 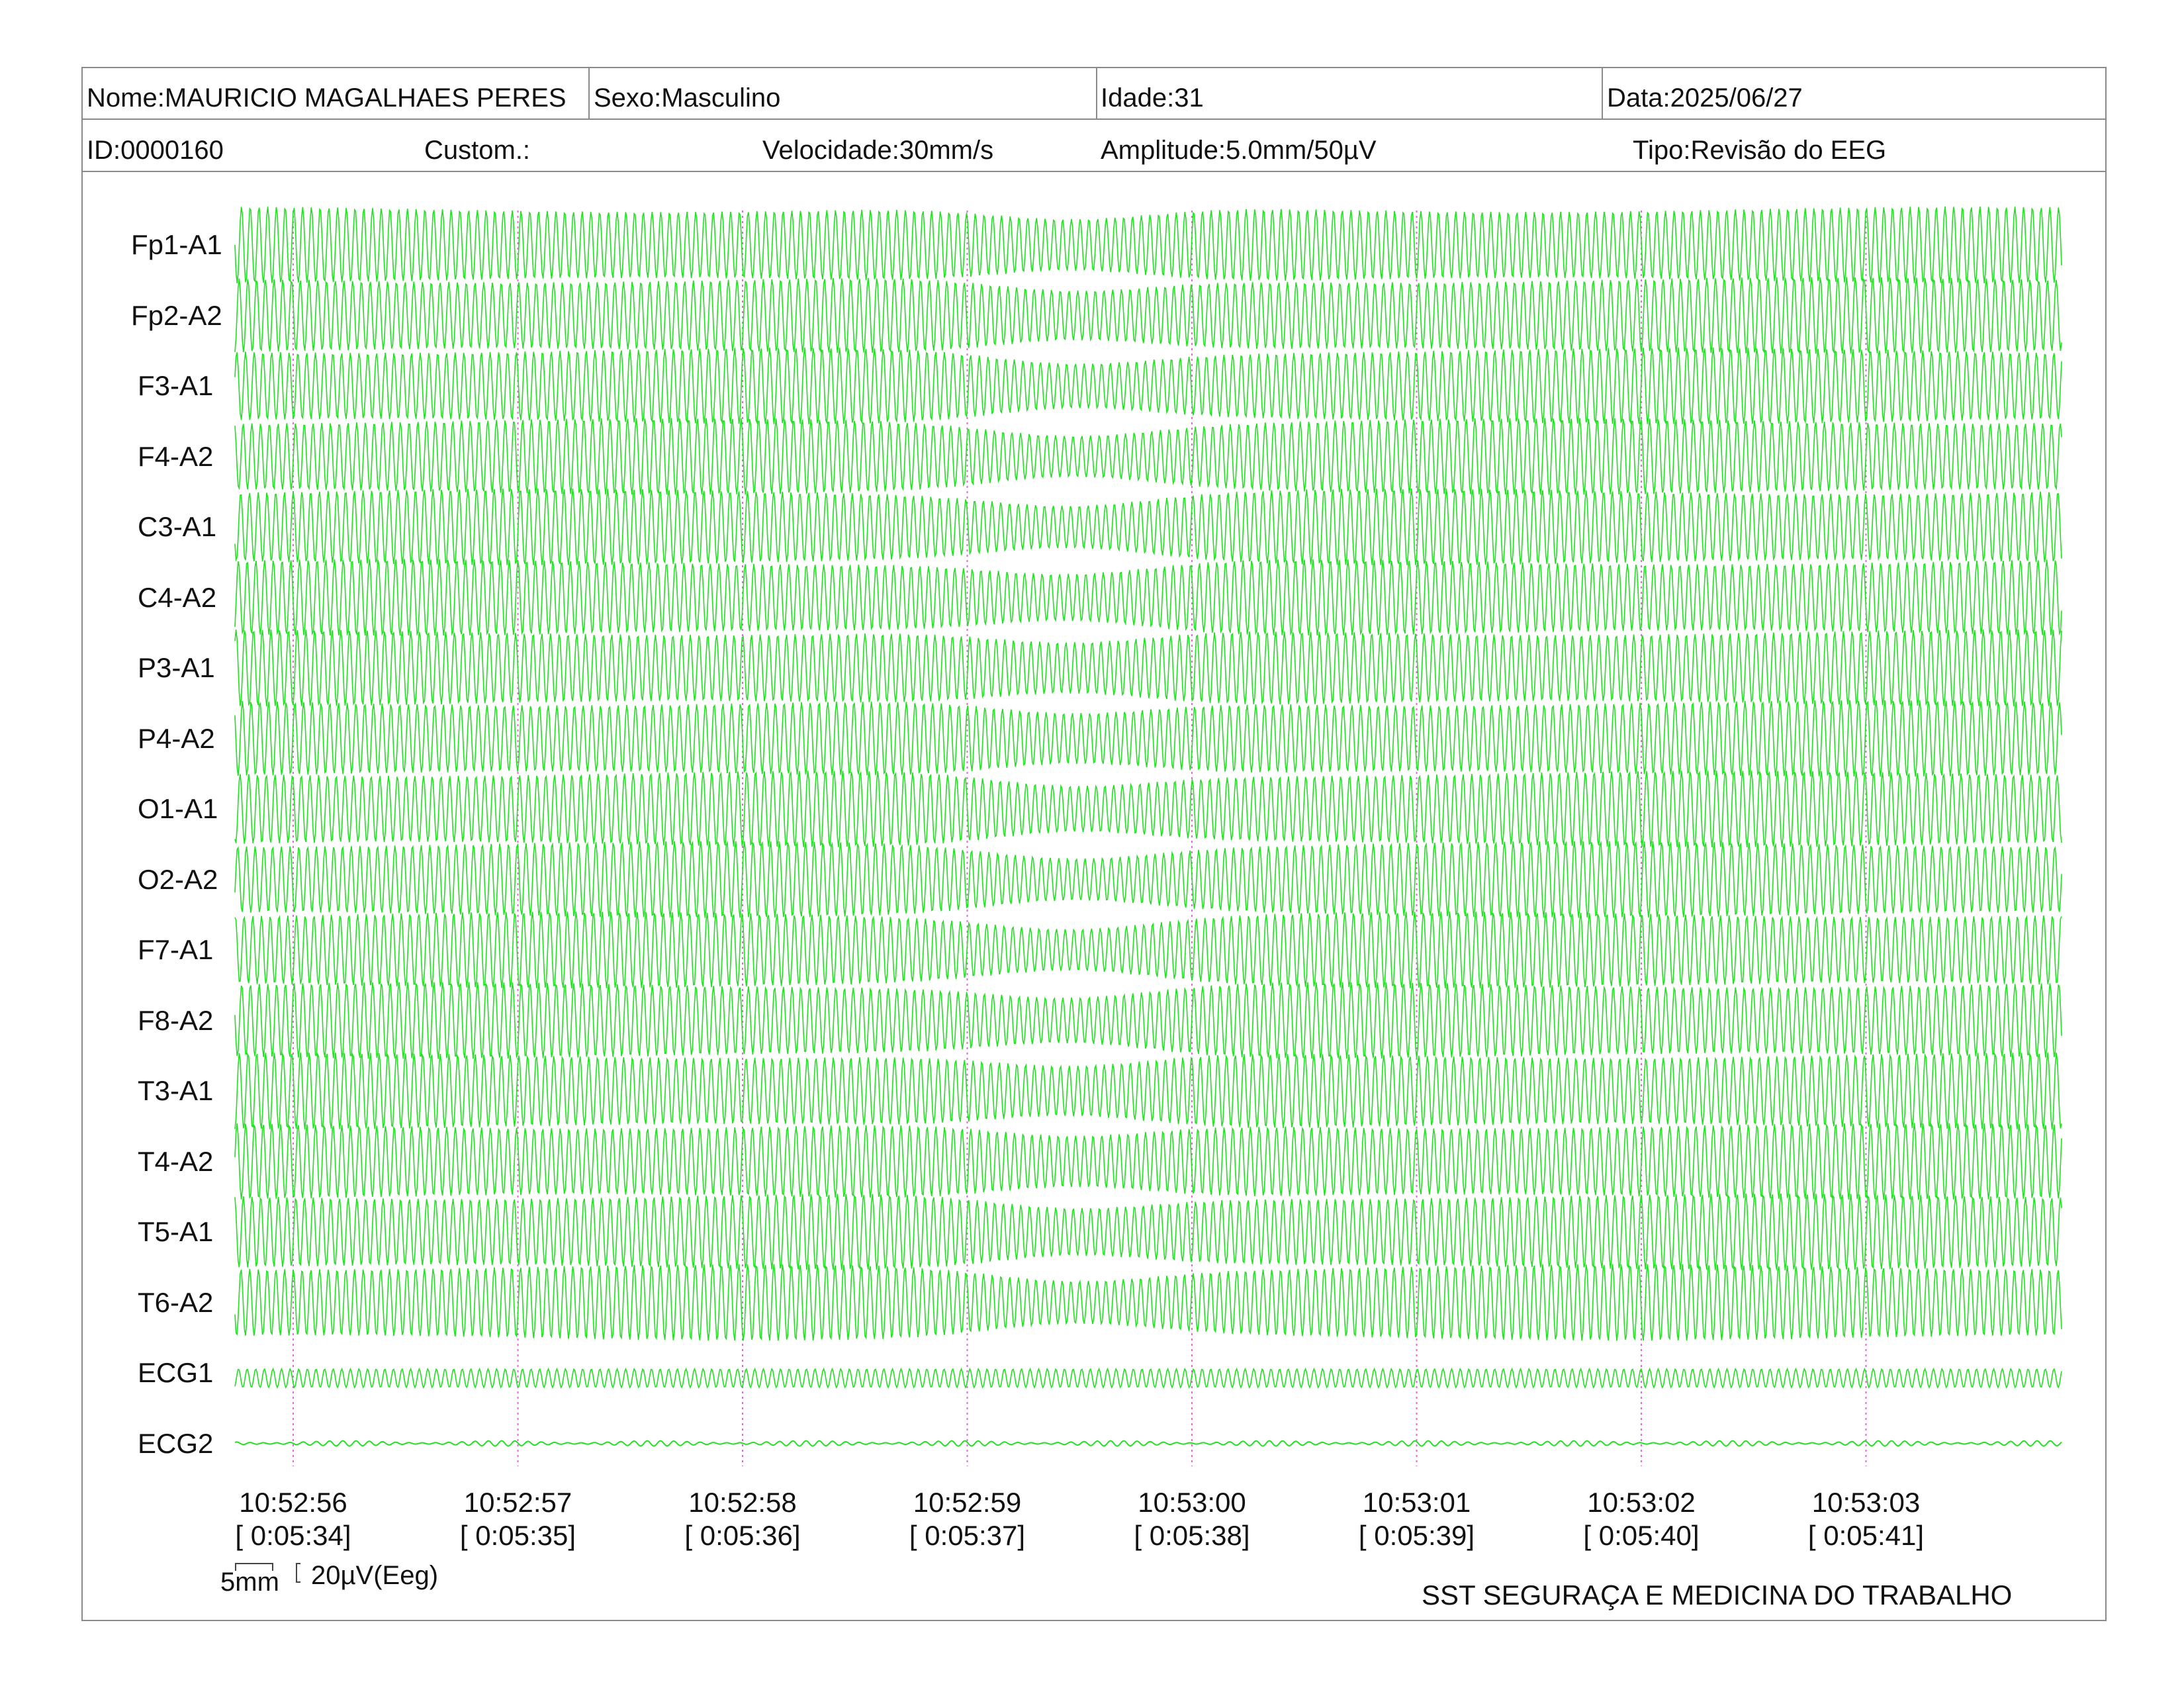 What do you see at coordinates (518, 1519) in the screenshot?
I see `time-label: 10:52:57[ 0:05:35]` at bounding box center [518, 1519].